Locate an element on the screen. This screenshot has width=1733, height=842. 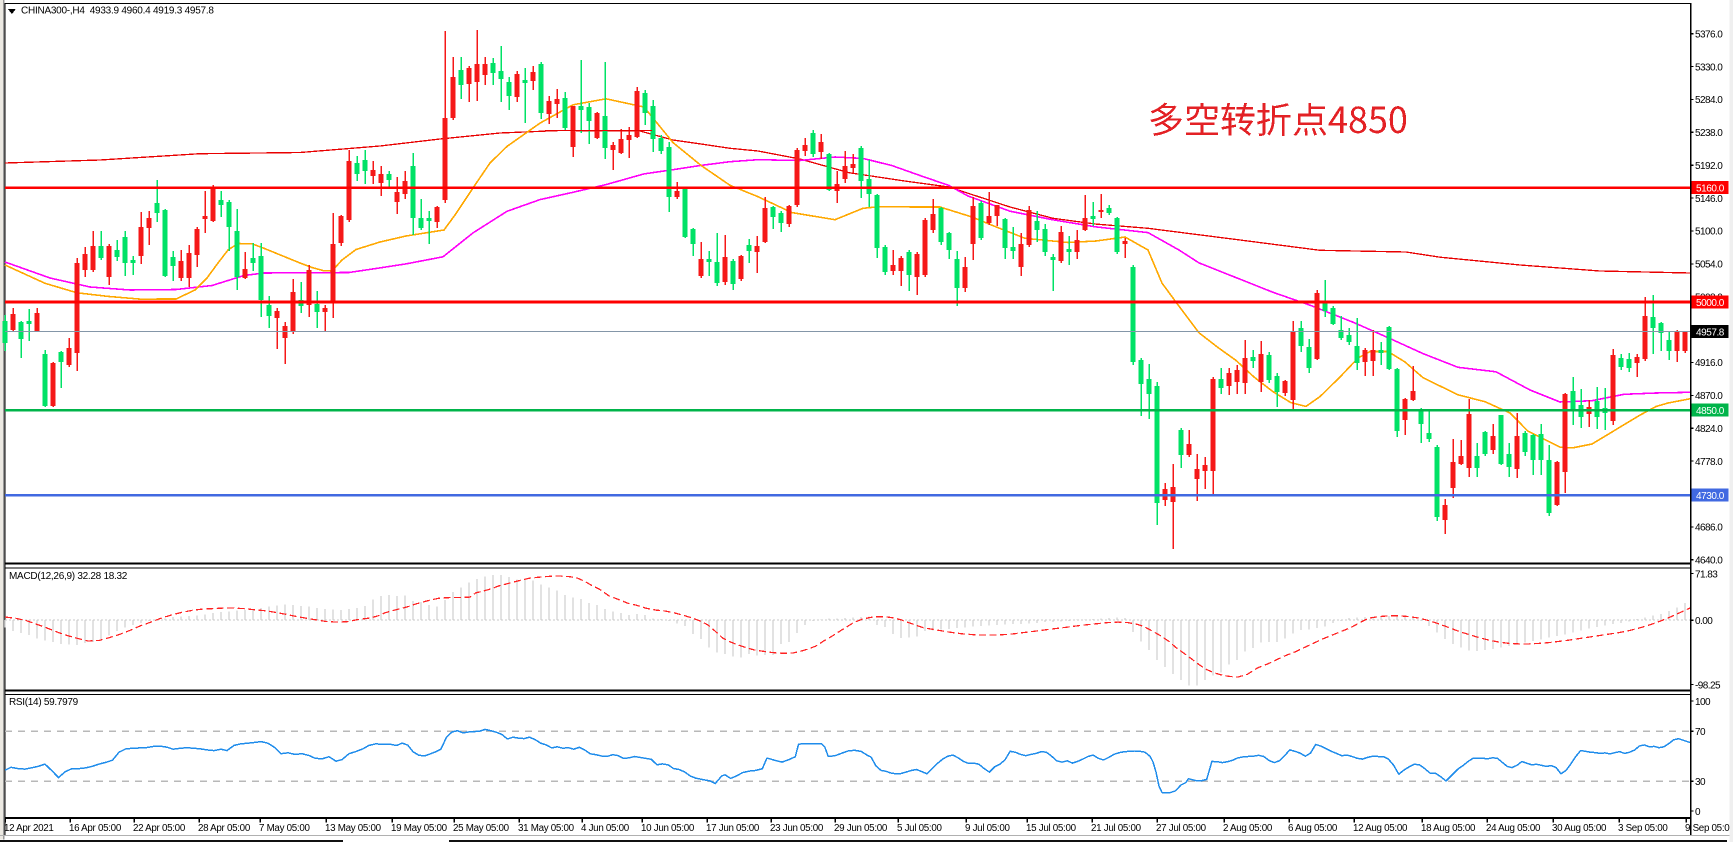
svg-text: -98.25 is located at coordinates (1708, 685).